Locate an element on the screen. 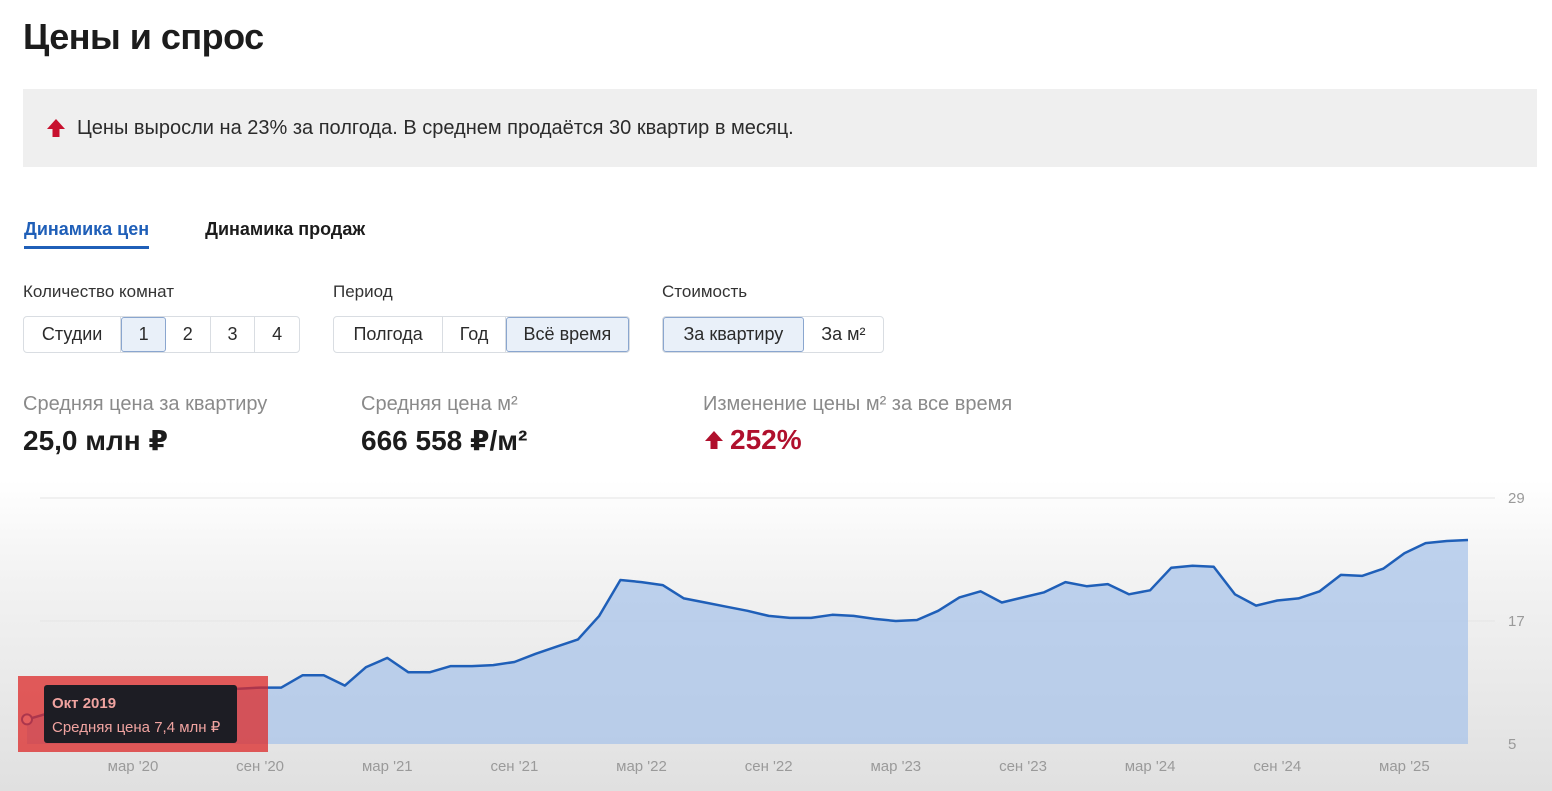 This screenshot has height=791, width=1552. y-tick-label: 29 is located at coordinates (1516, 498).